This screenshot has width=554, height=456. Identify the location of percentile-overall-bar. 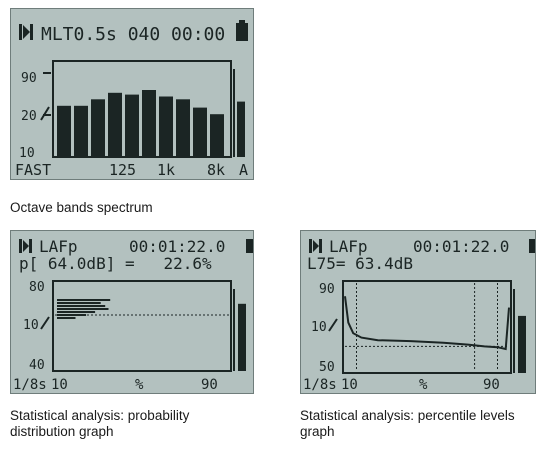
(522, 344).